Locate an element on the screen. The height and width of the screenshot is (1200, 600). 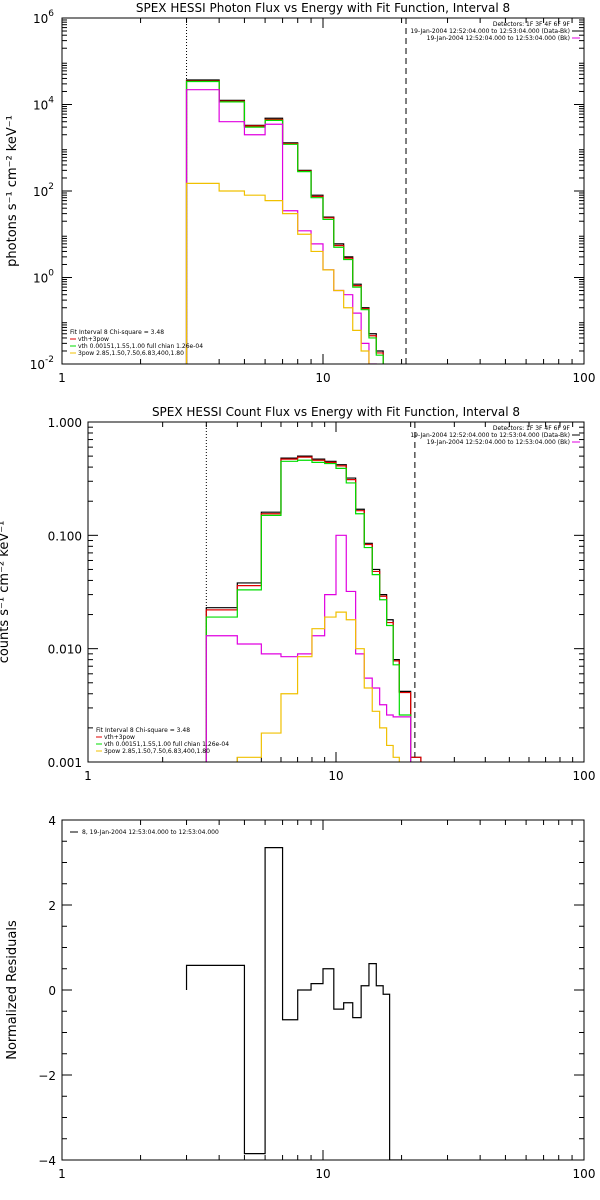
y-tick-label: 0 is located at coordinates (52, 991).